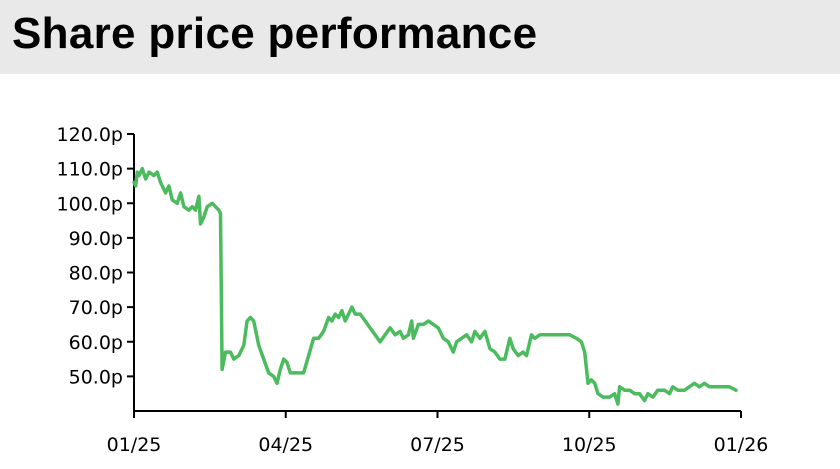 This screenshot has width=840, height=469. Describe the element at coordinates (96, 274) in the screenshot. I see `y-tick-label: 80.0p` at that location.